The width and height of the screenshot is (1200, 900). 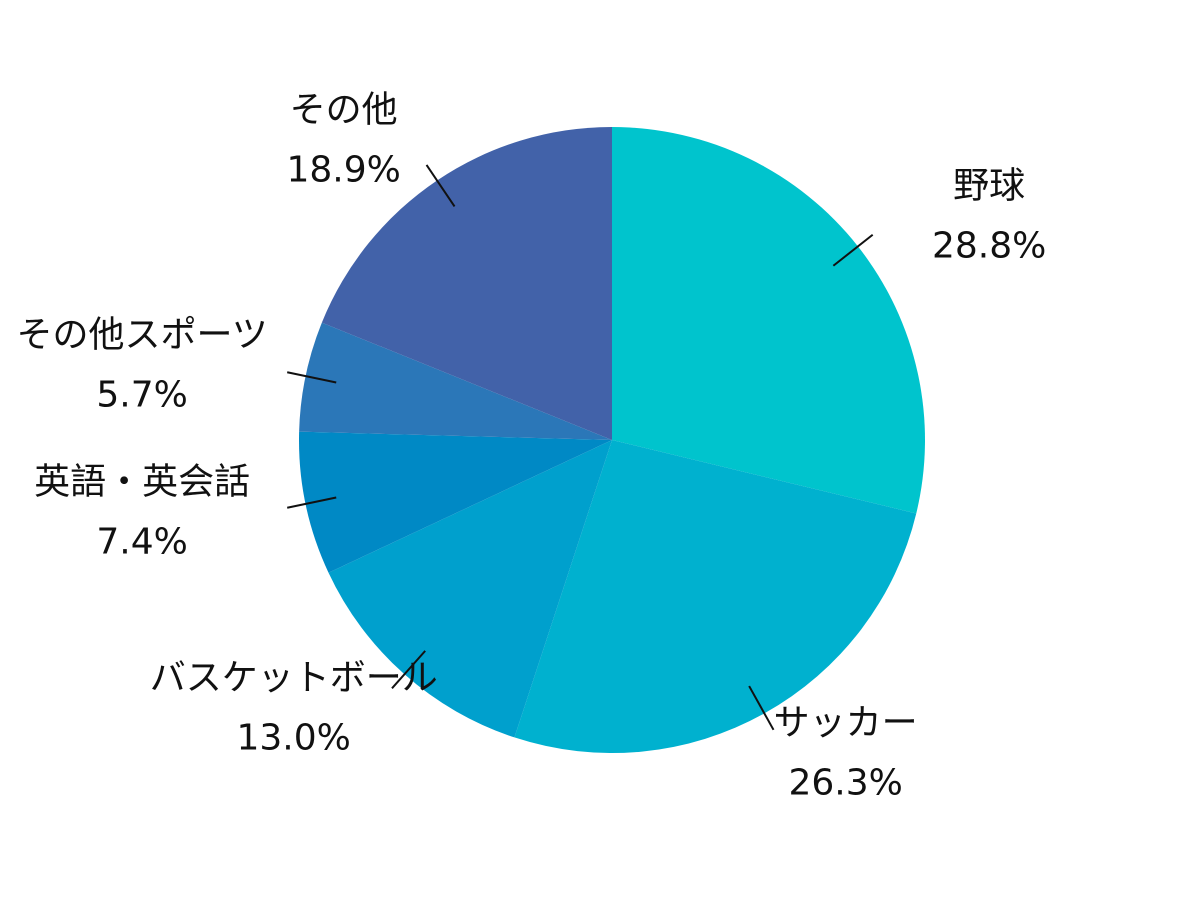 I want to click on category-label: バスケットボール, so click(x=294, y=677).